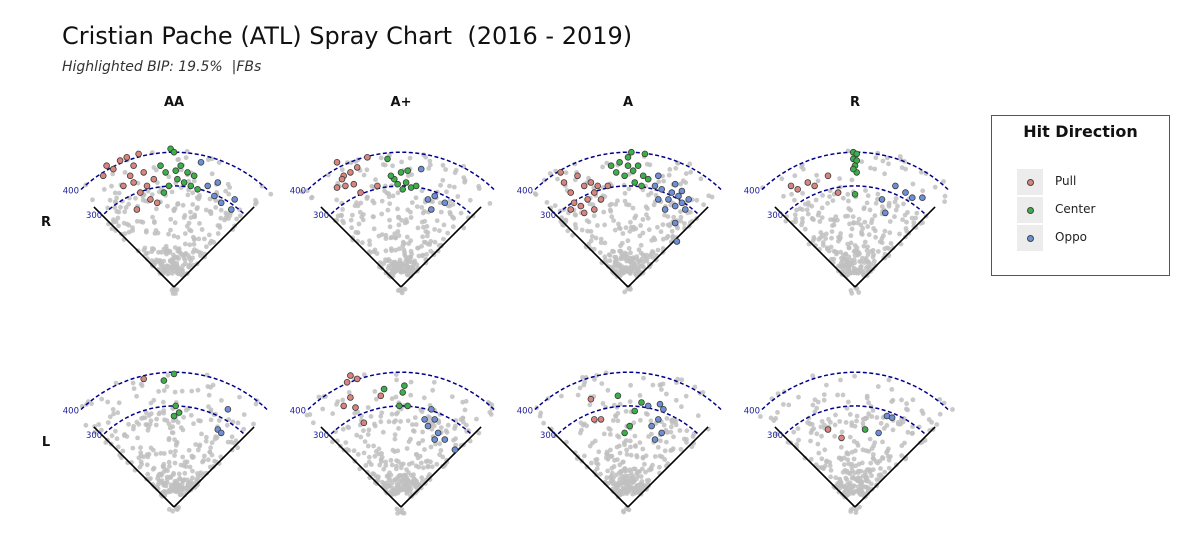 This screenshot has height=560, width=1200. Describe the element at coordinates (1066, 181) in the screenshot. I see `legend-label-pull: Pull` at that location.